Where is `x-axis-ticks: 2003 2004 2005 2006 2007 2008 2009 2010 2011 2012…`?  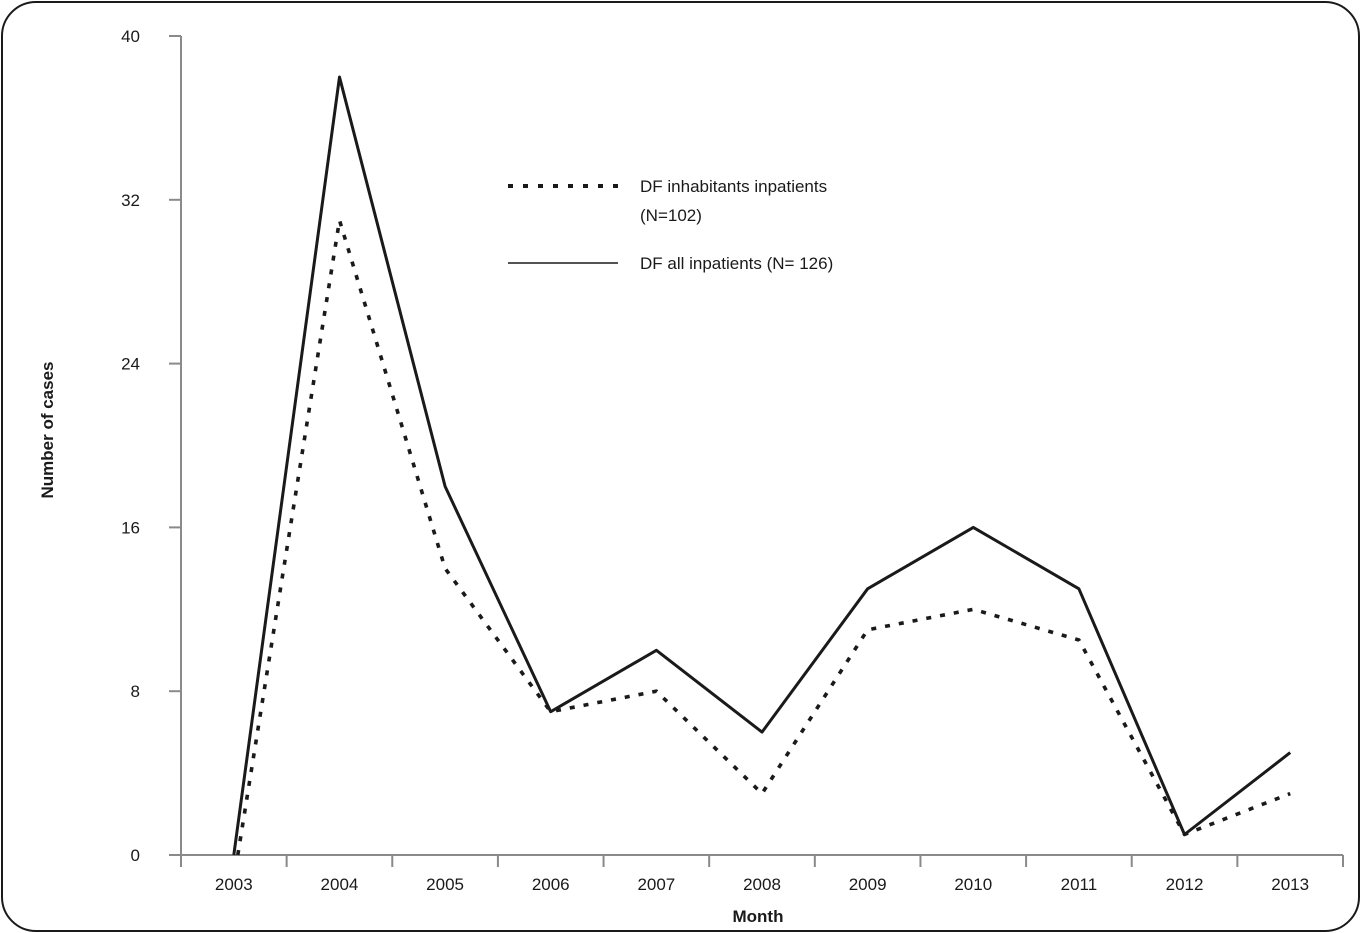 x-axis-ticks: 2003 2004 2005 2006 2007 2008 2009 2010 2011 2012… is located at coordinates (762, 874).